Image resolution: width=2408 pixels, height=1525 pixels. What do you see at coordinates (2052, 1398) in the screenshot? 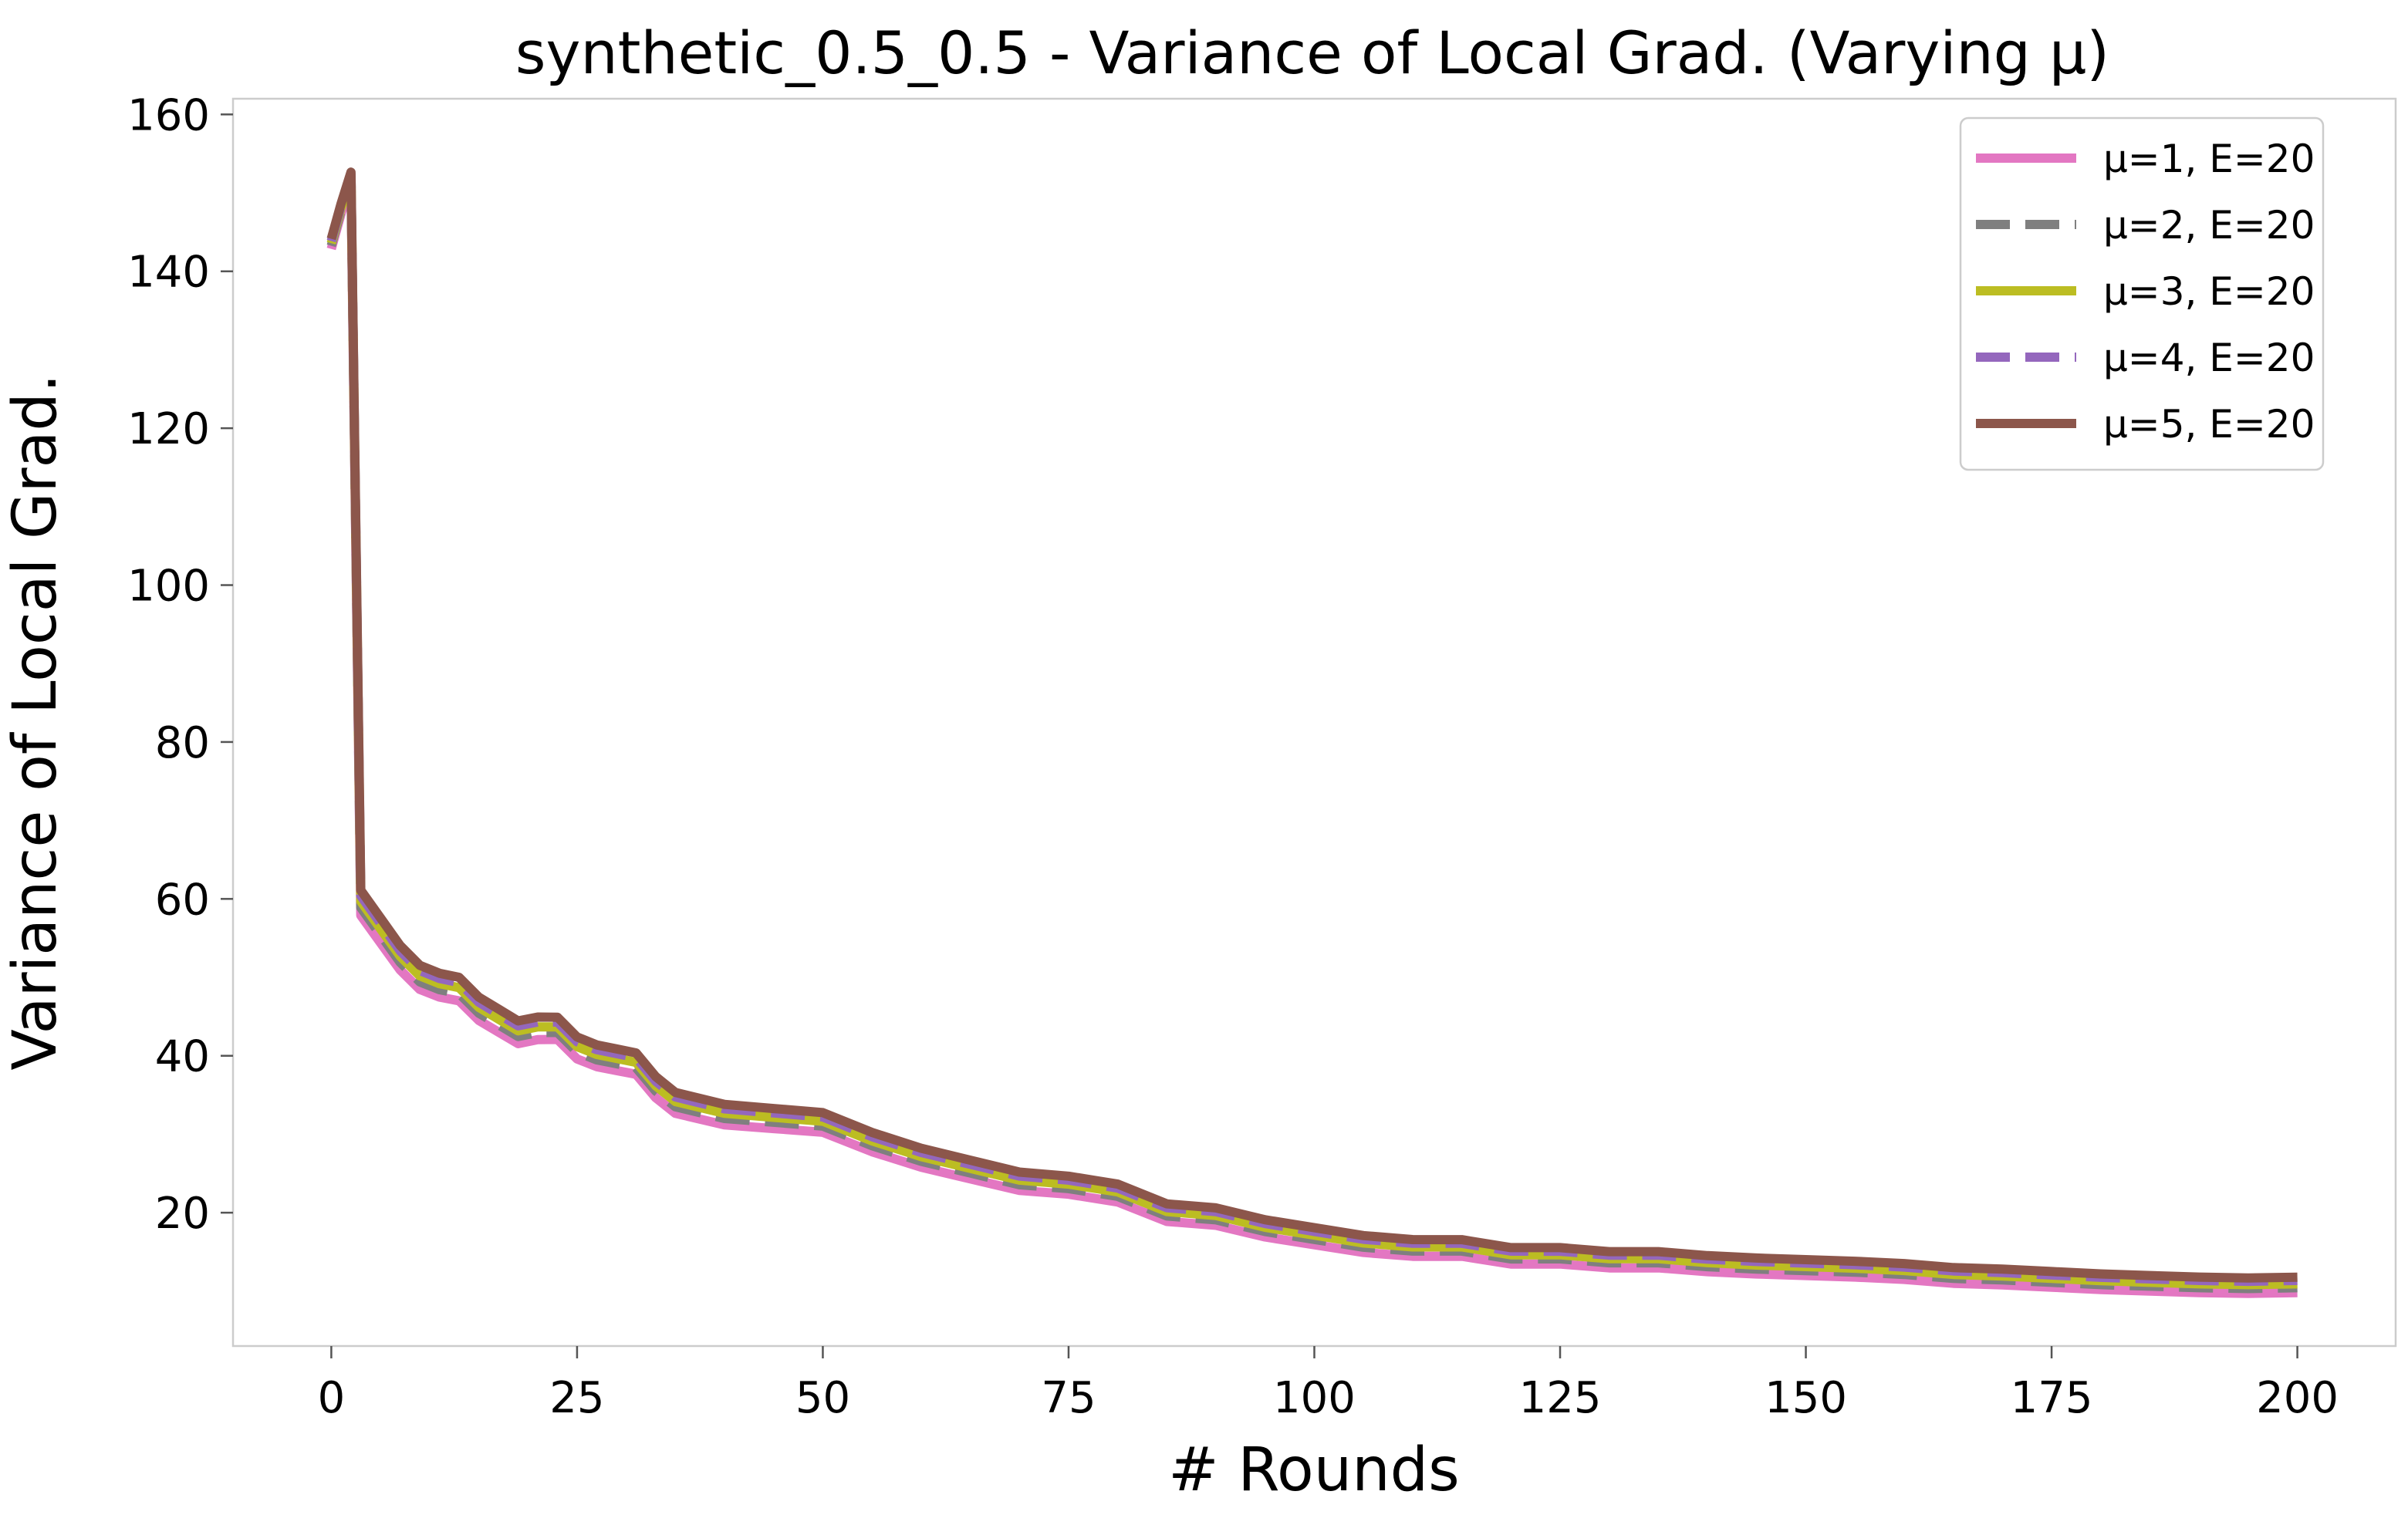
I see `x-tick-label: 175` at bounding box center [2052, 1398].